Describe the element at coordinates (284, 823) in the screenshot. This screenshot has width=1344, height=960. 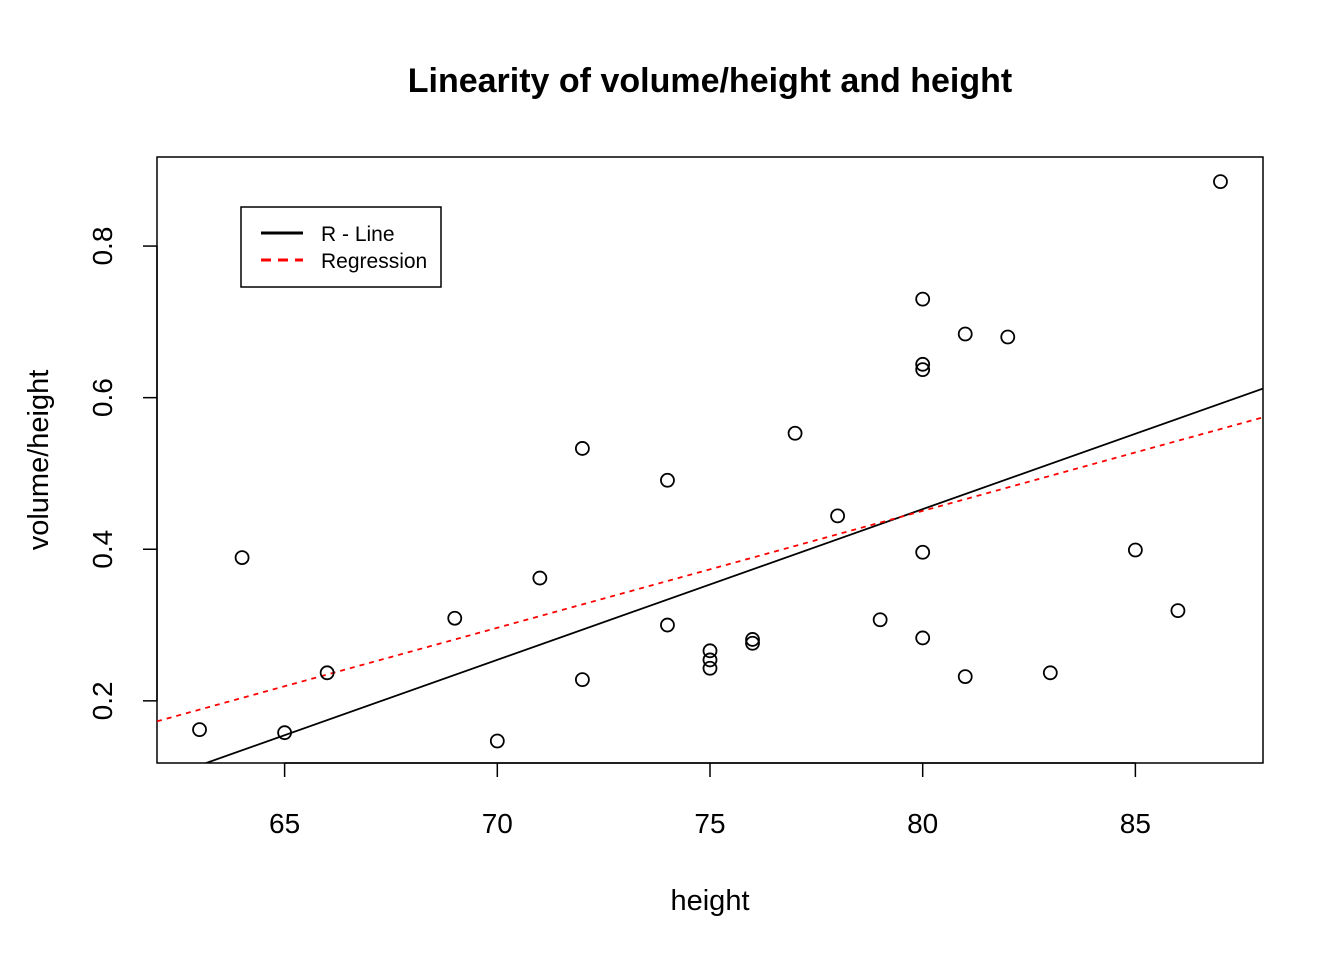
I see `x-tick-label: 65` at that location.